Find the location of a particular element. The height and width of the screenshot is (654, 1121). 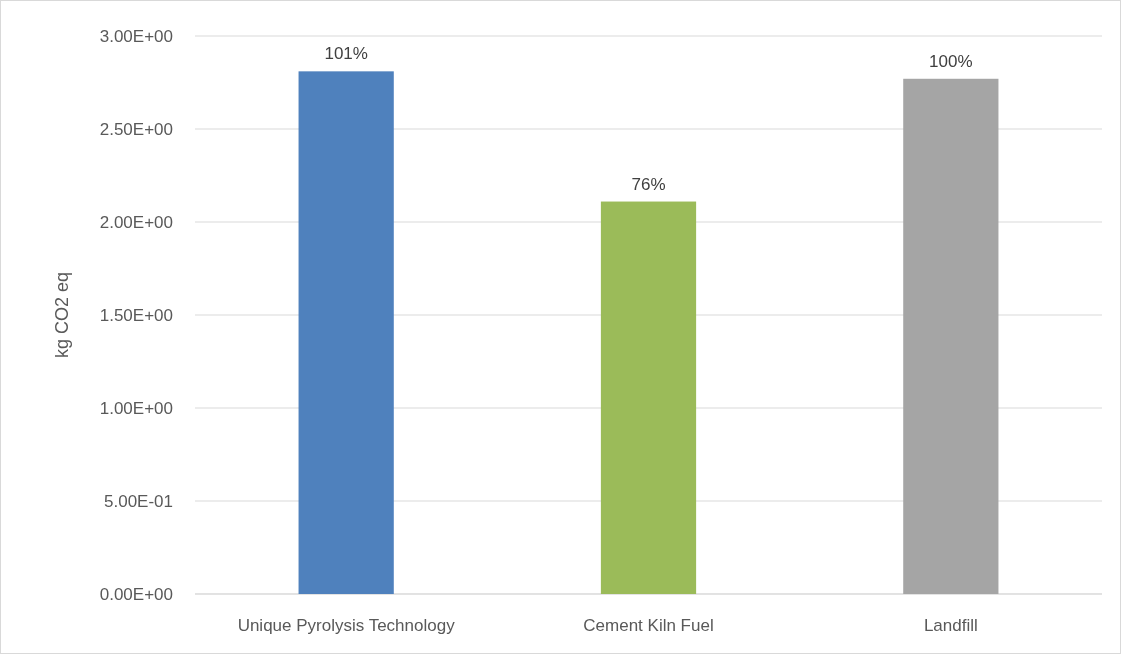

y-tick-label: 2.00E+00 is located at coordinates (136, 222).